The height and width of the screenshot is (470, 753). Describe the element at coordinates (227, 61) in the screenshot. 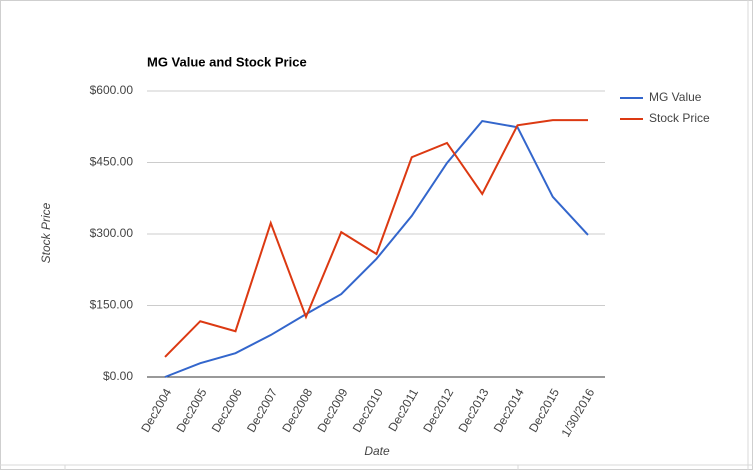

I see `chart-title: MG Value and Stock Price` at that location.